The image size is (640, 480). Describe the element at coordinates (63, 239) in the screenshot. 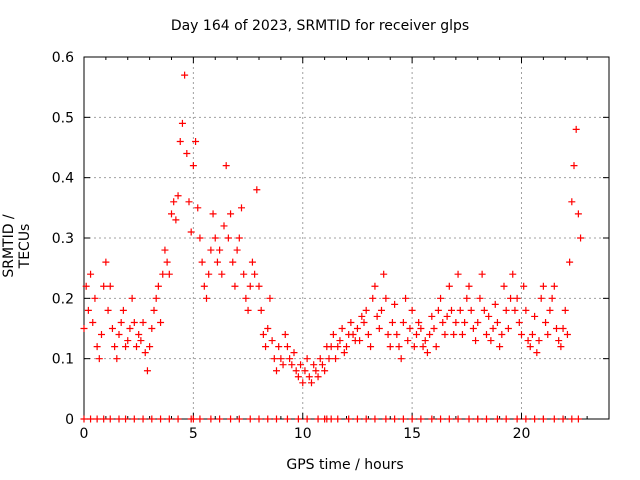

I see `y-tick-label: 0.3` at that location.